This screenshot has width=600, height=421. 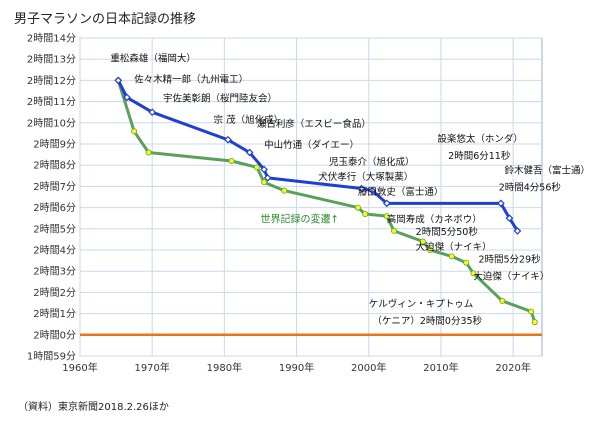 I want to click on x-tick-label: 1960年, so click(x=79, y=367).